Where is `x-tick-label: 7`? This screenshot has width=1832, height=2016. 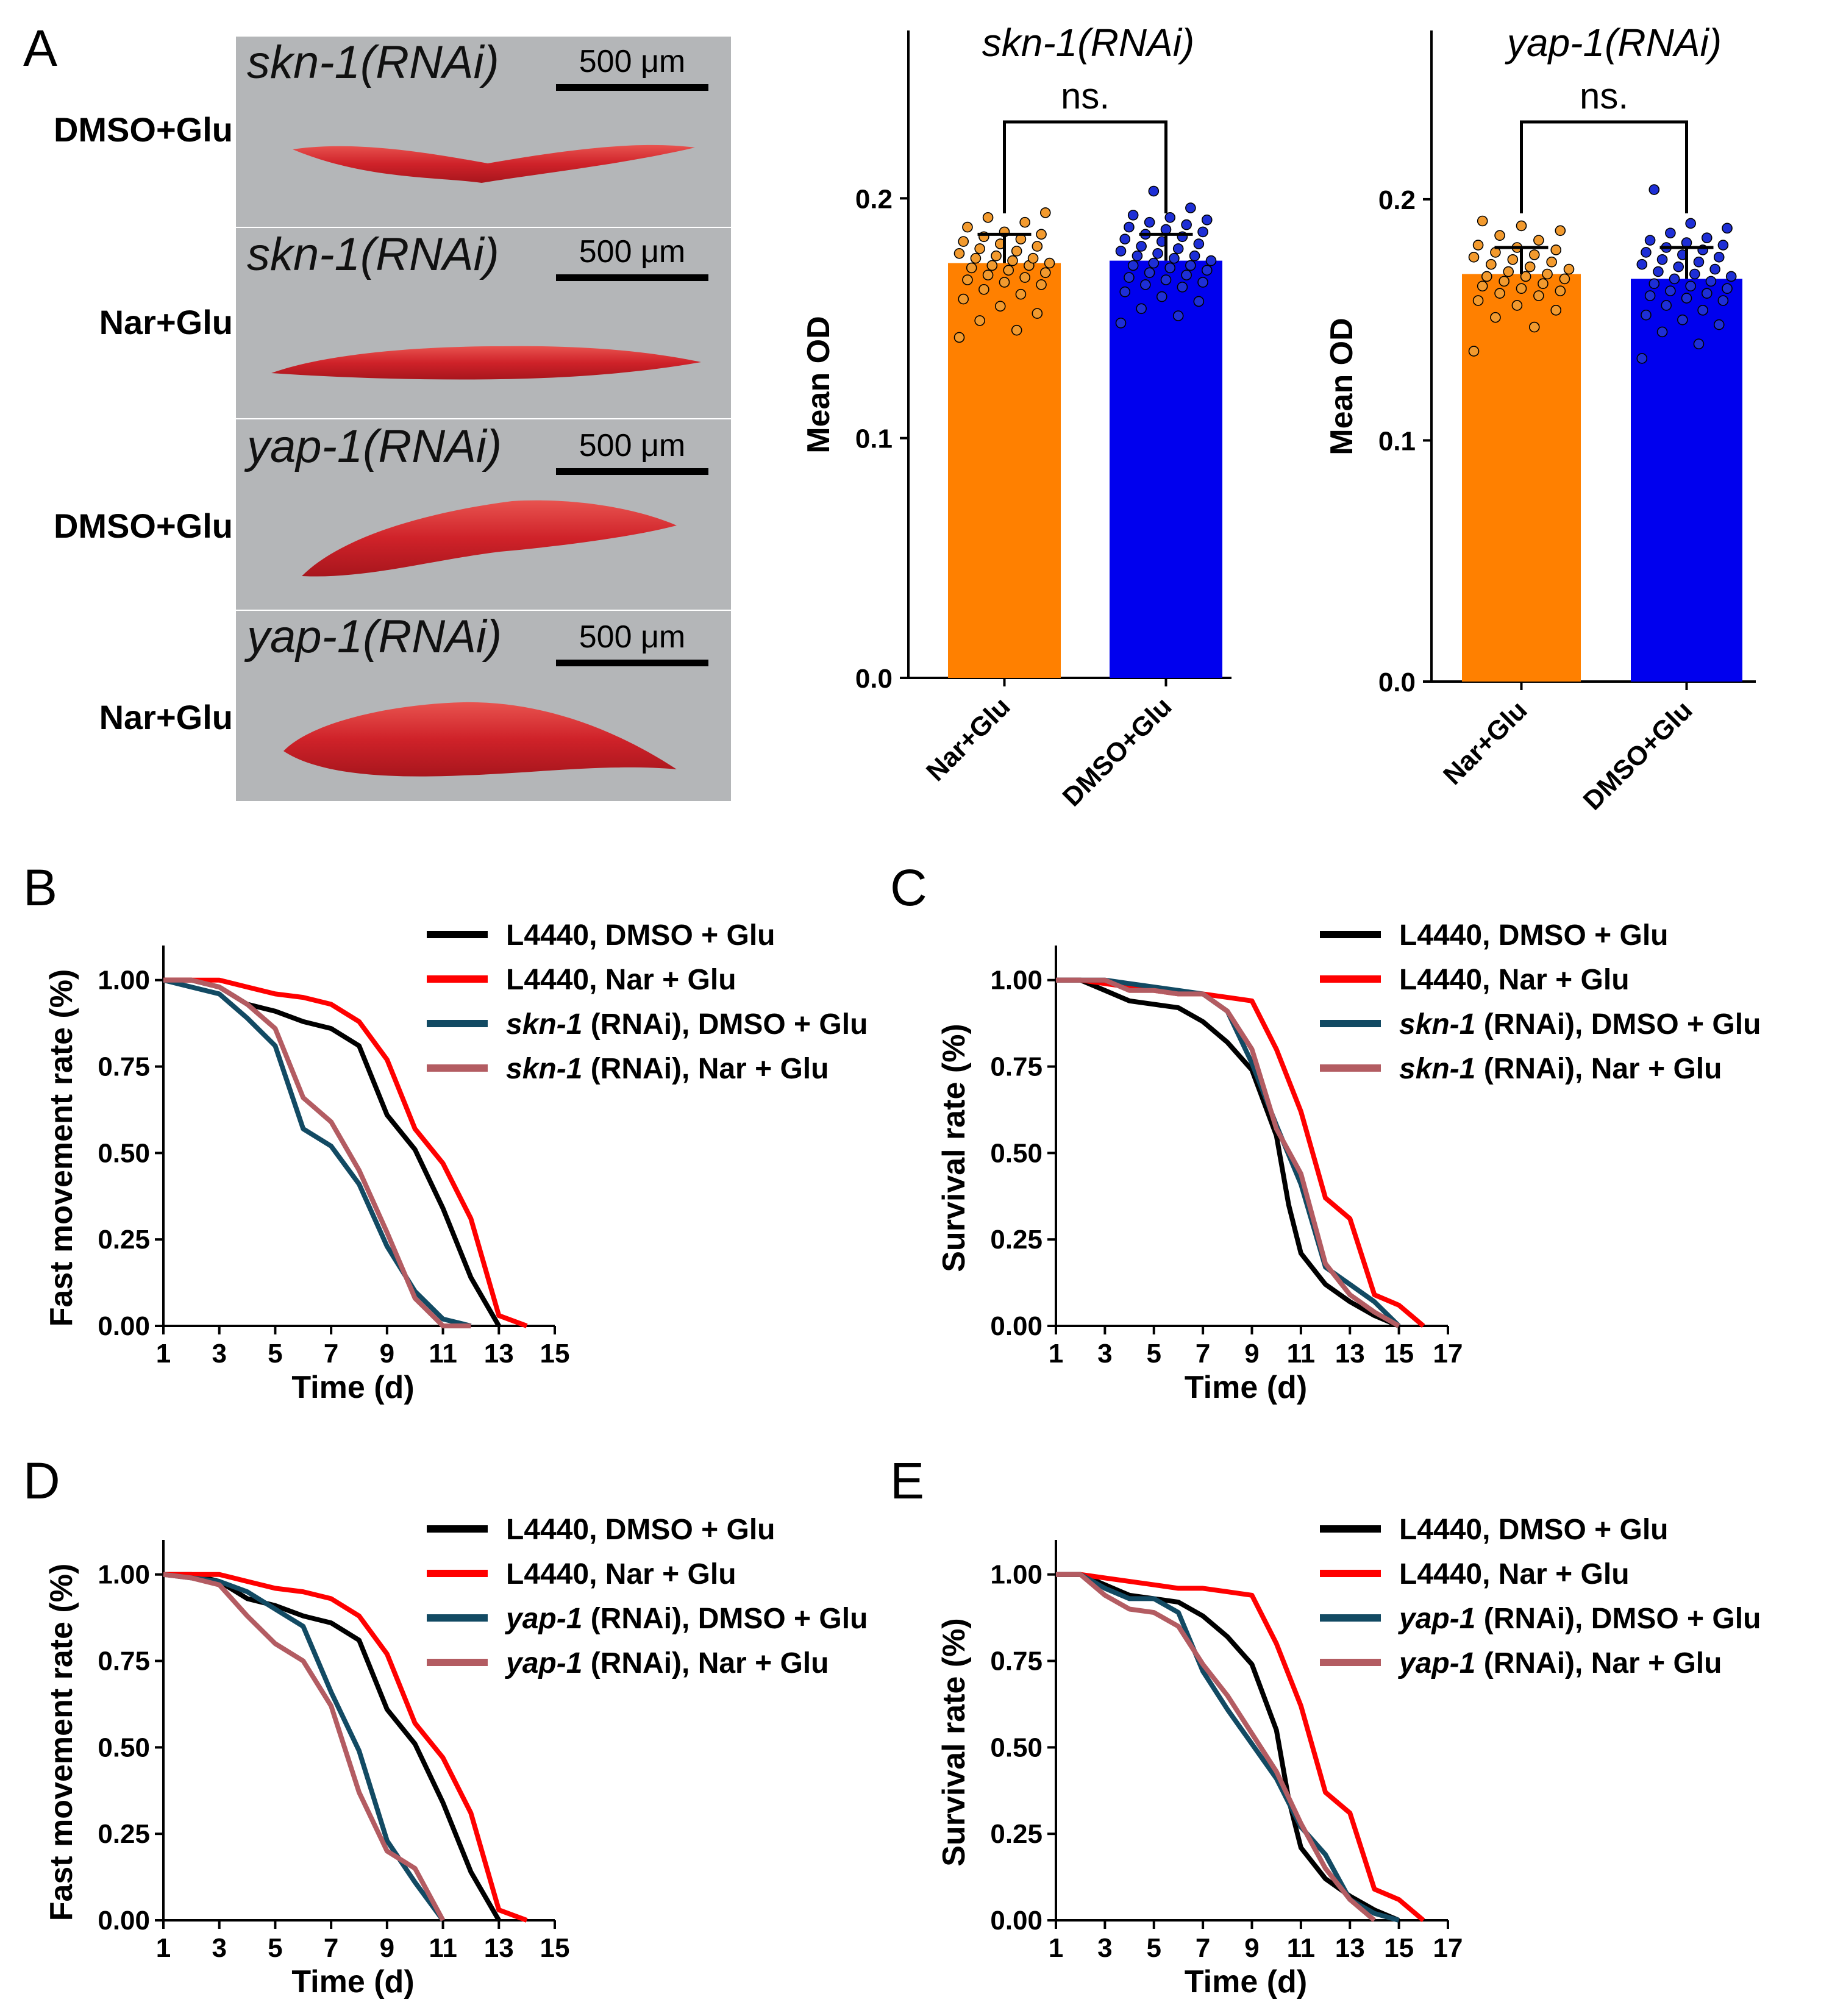
x-tick-label: 7 is located at coordinates (331, 1948).